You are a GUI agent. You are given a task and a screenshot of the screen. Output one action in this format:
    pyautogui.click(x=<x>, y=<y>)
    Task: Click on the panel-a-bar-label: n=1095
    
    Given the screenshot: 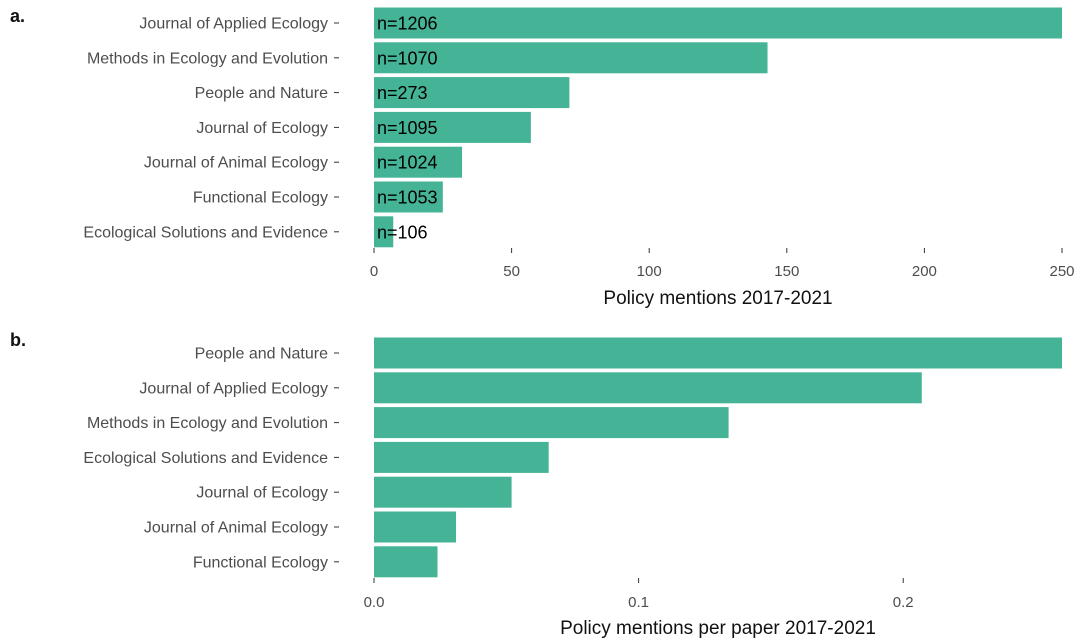 What is the action you would take?
    pyautogui.click(x=407, y=128)
    